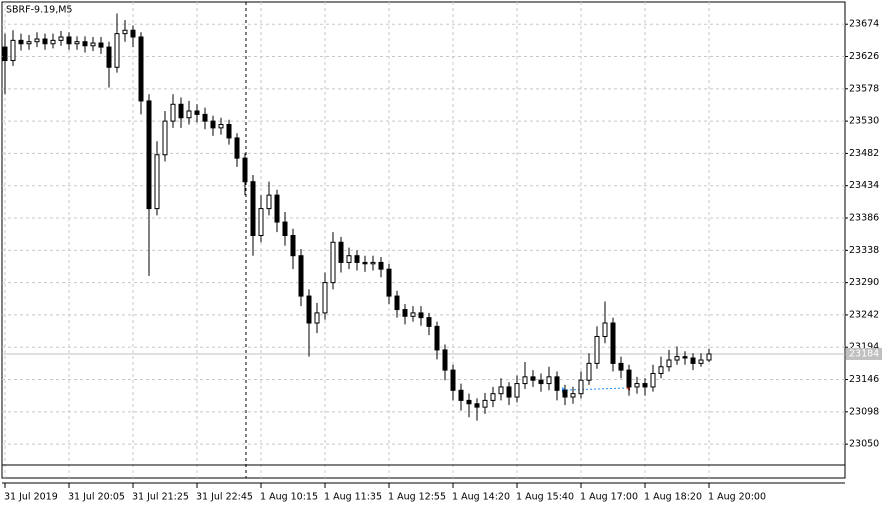  Describe the element at coordinates (864, 411) in the screenshot. I see `y-tick-label: 23098` at that location.